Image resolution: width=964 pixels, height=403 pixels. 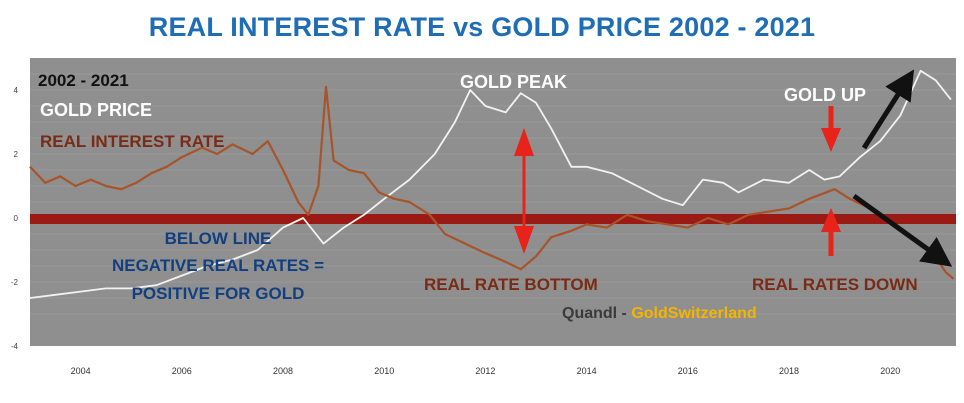 I want to click on y-axis-ticks: 4 2 0 -2 -4, so click(x=15, y=218).